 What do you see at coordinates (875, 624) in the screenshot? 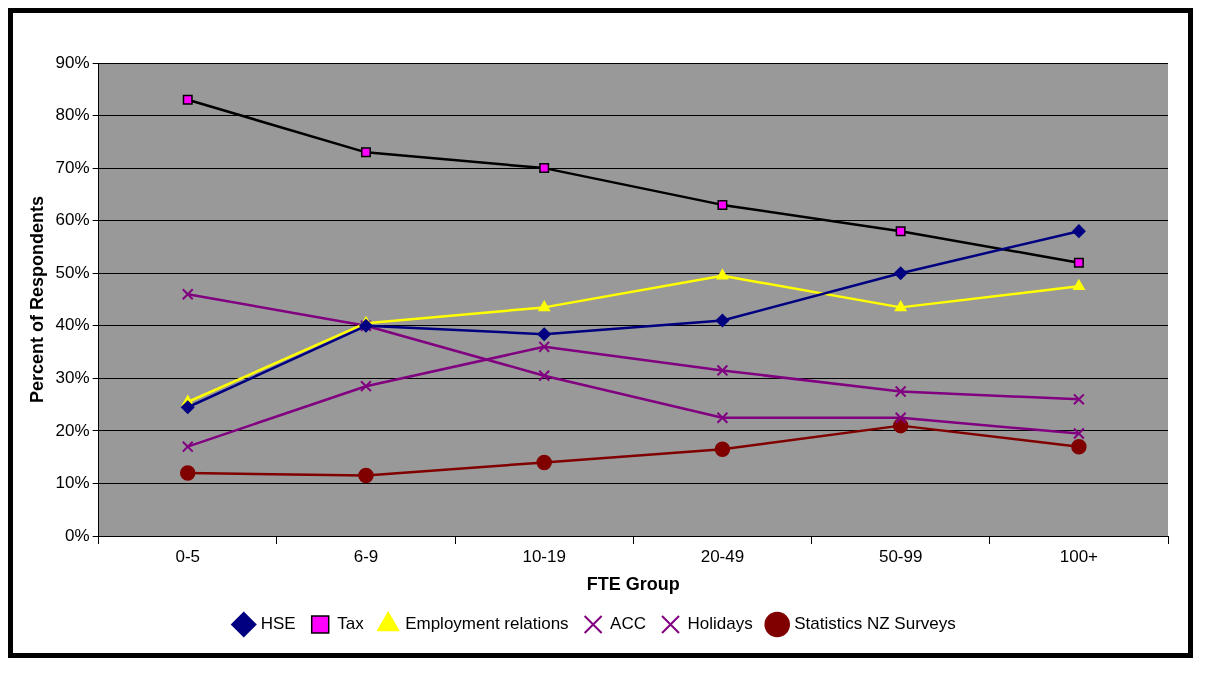
I see `legend-label: Statistics NZ Surveys` at bounding box center [875, 624].